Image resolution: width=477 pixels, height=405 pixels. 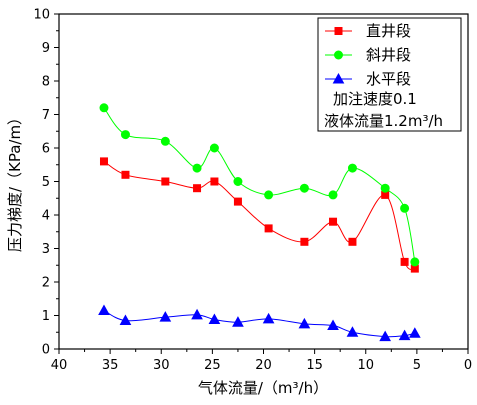 I want to click on y-tick-label: 3, so click(x=46, y=249).